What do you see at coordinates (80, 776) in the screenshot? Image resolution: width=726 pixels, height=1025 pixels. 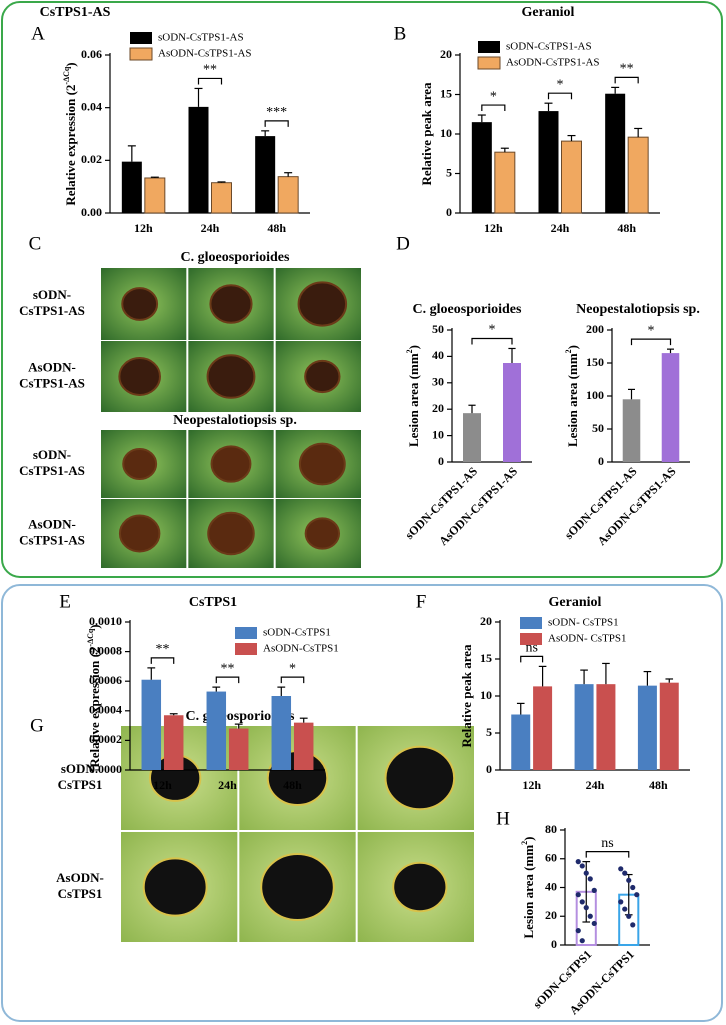 I see `row-label: sODN-CsTPS1` at bounding box center [80, 776].